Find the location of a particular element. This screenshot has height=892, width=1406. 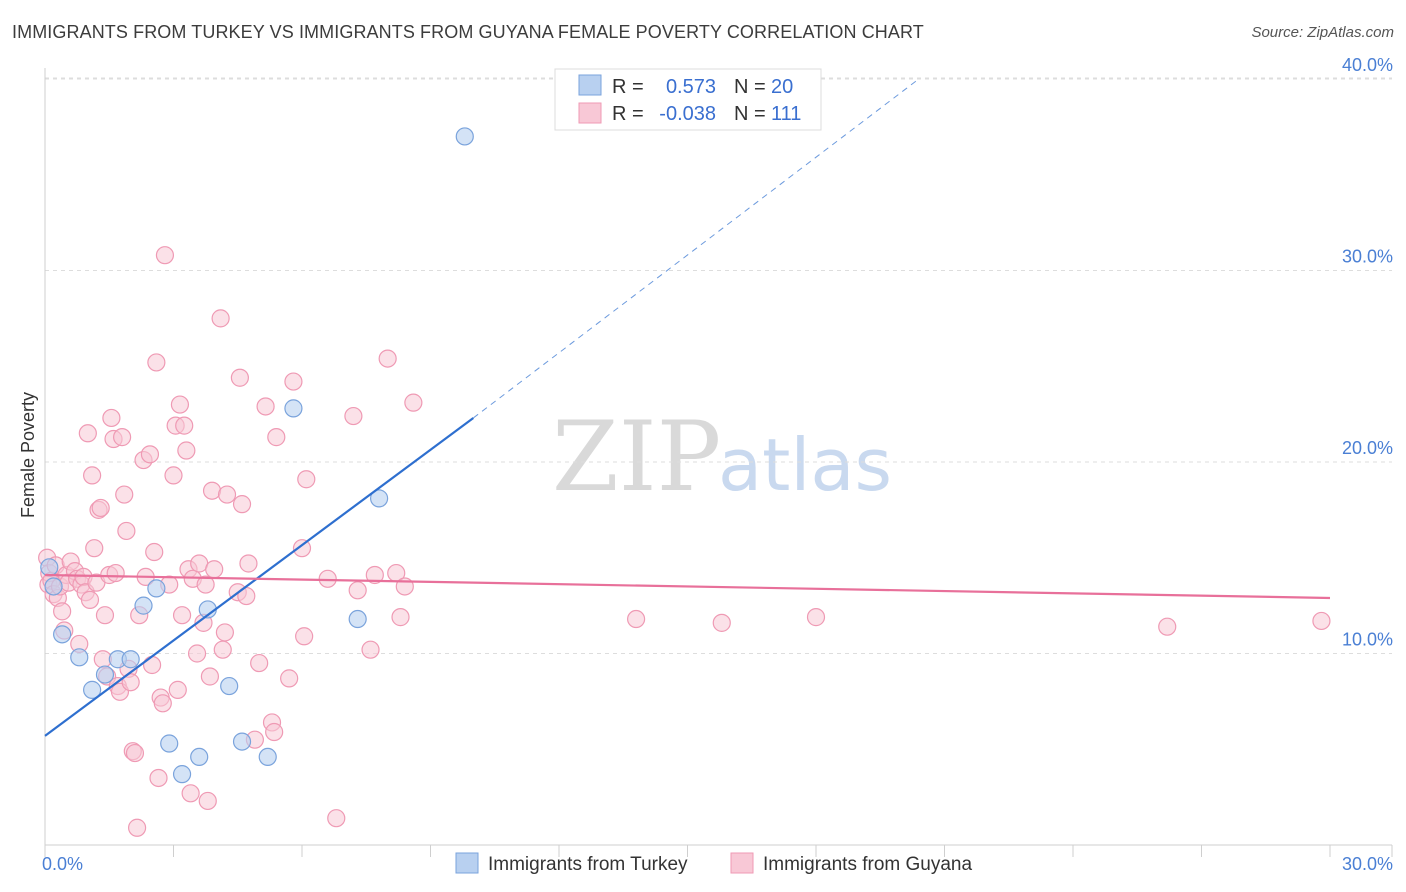

turkey-trendline-extension is located at coordinates (696, 248).